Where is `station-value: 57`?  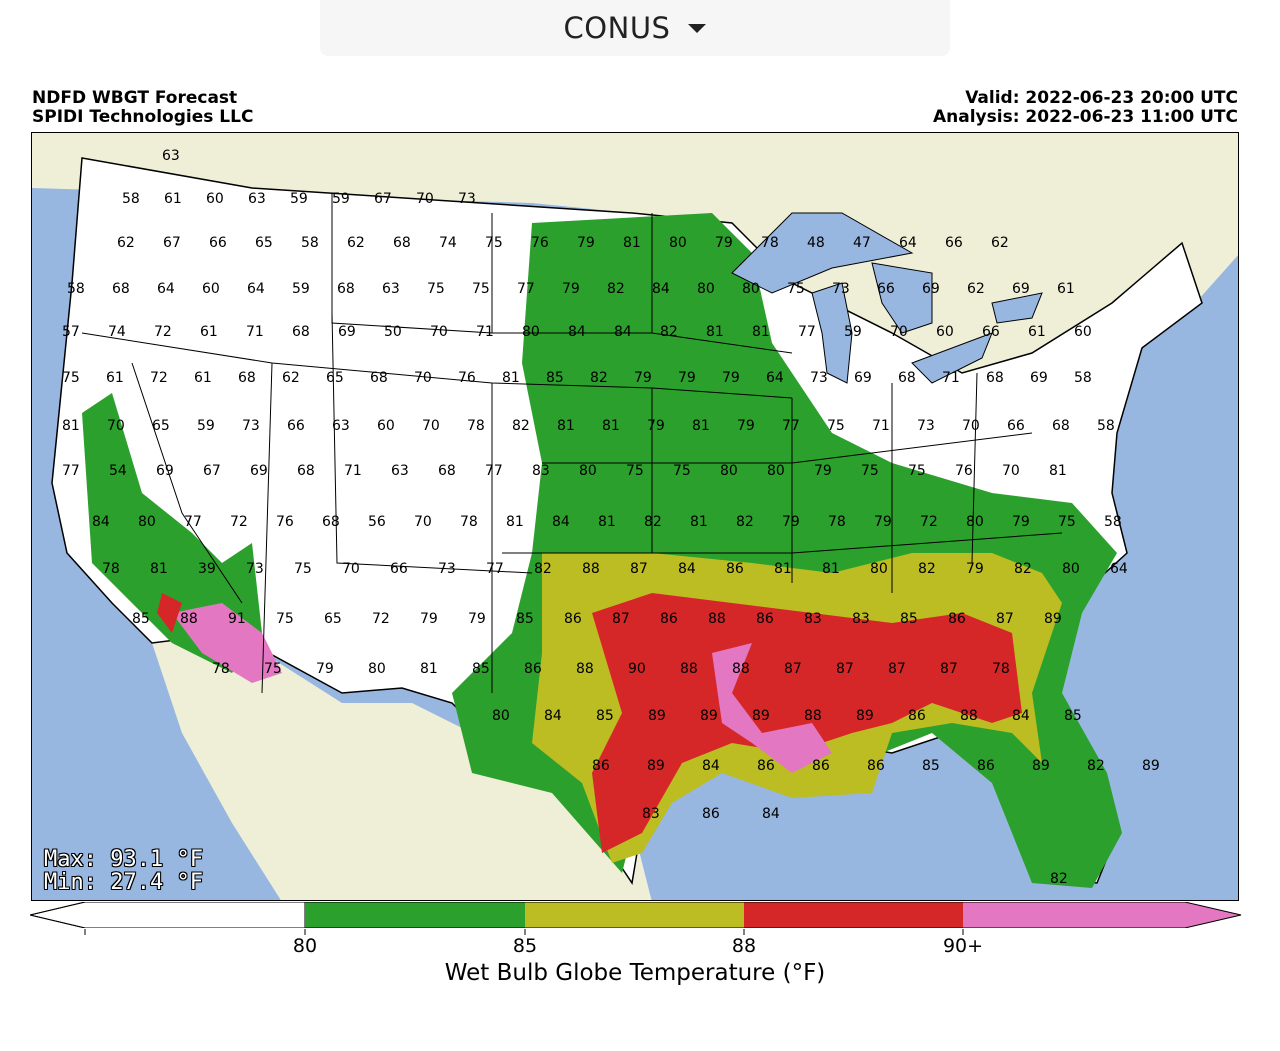 station-value: 57 is located at coordinates (71, 332).